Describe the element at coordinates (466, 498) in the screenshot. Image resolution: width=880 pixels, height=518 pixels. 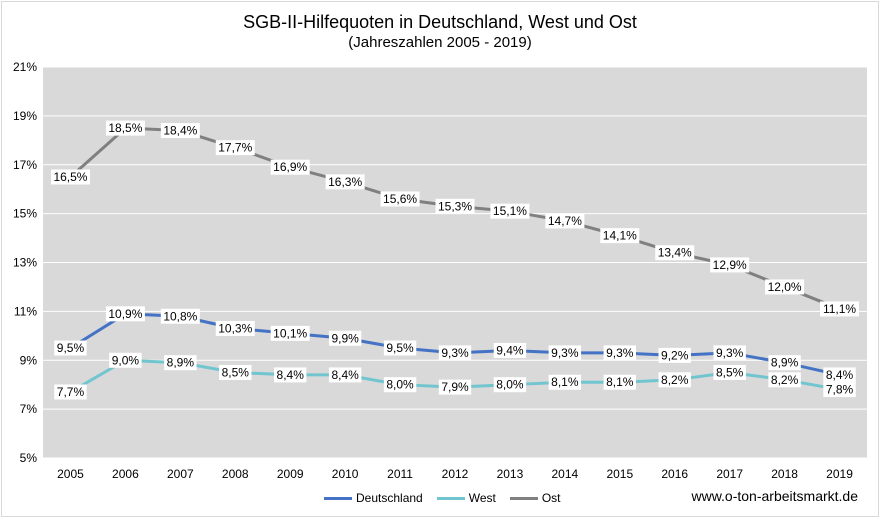
I see `legend-item-west: West` at that location.